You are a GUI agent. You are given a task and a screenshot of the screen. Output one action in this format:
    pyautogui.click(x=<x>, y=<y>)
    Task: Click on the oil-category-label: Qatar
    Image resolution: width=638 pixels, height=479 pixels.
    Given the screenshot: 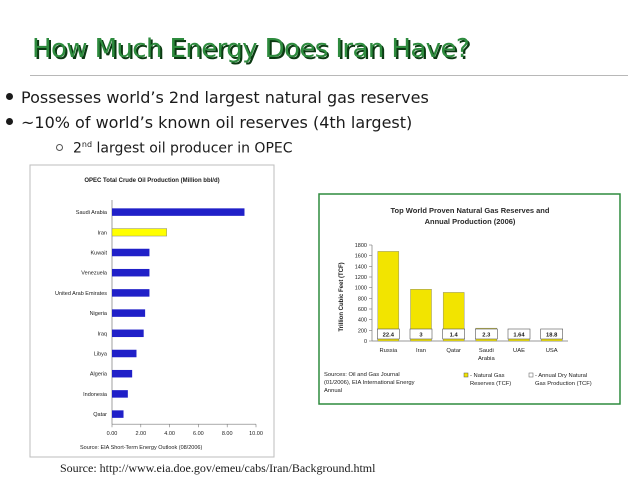 What is the action you would take?
    pyautogui.click(x=100, y=415)
    